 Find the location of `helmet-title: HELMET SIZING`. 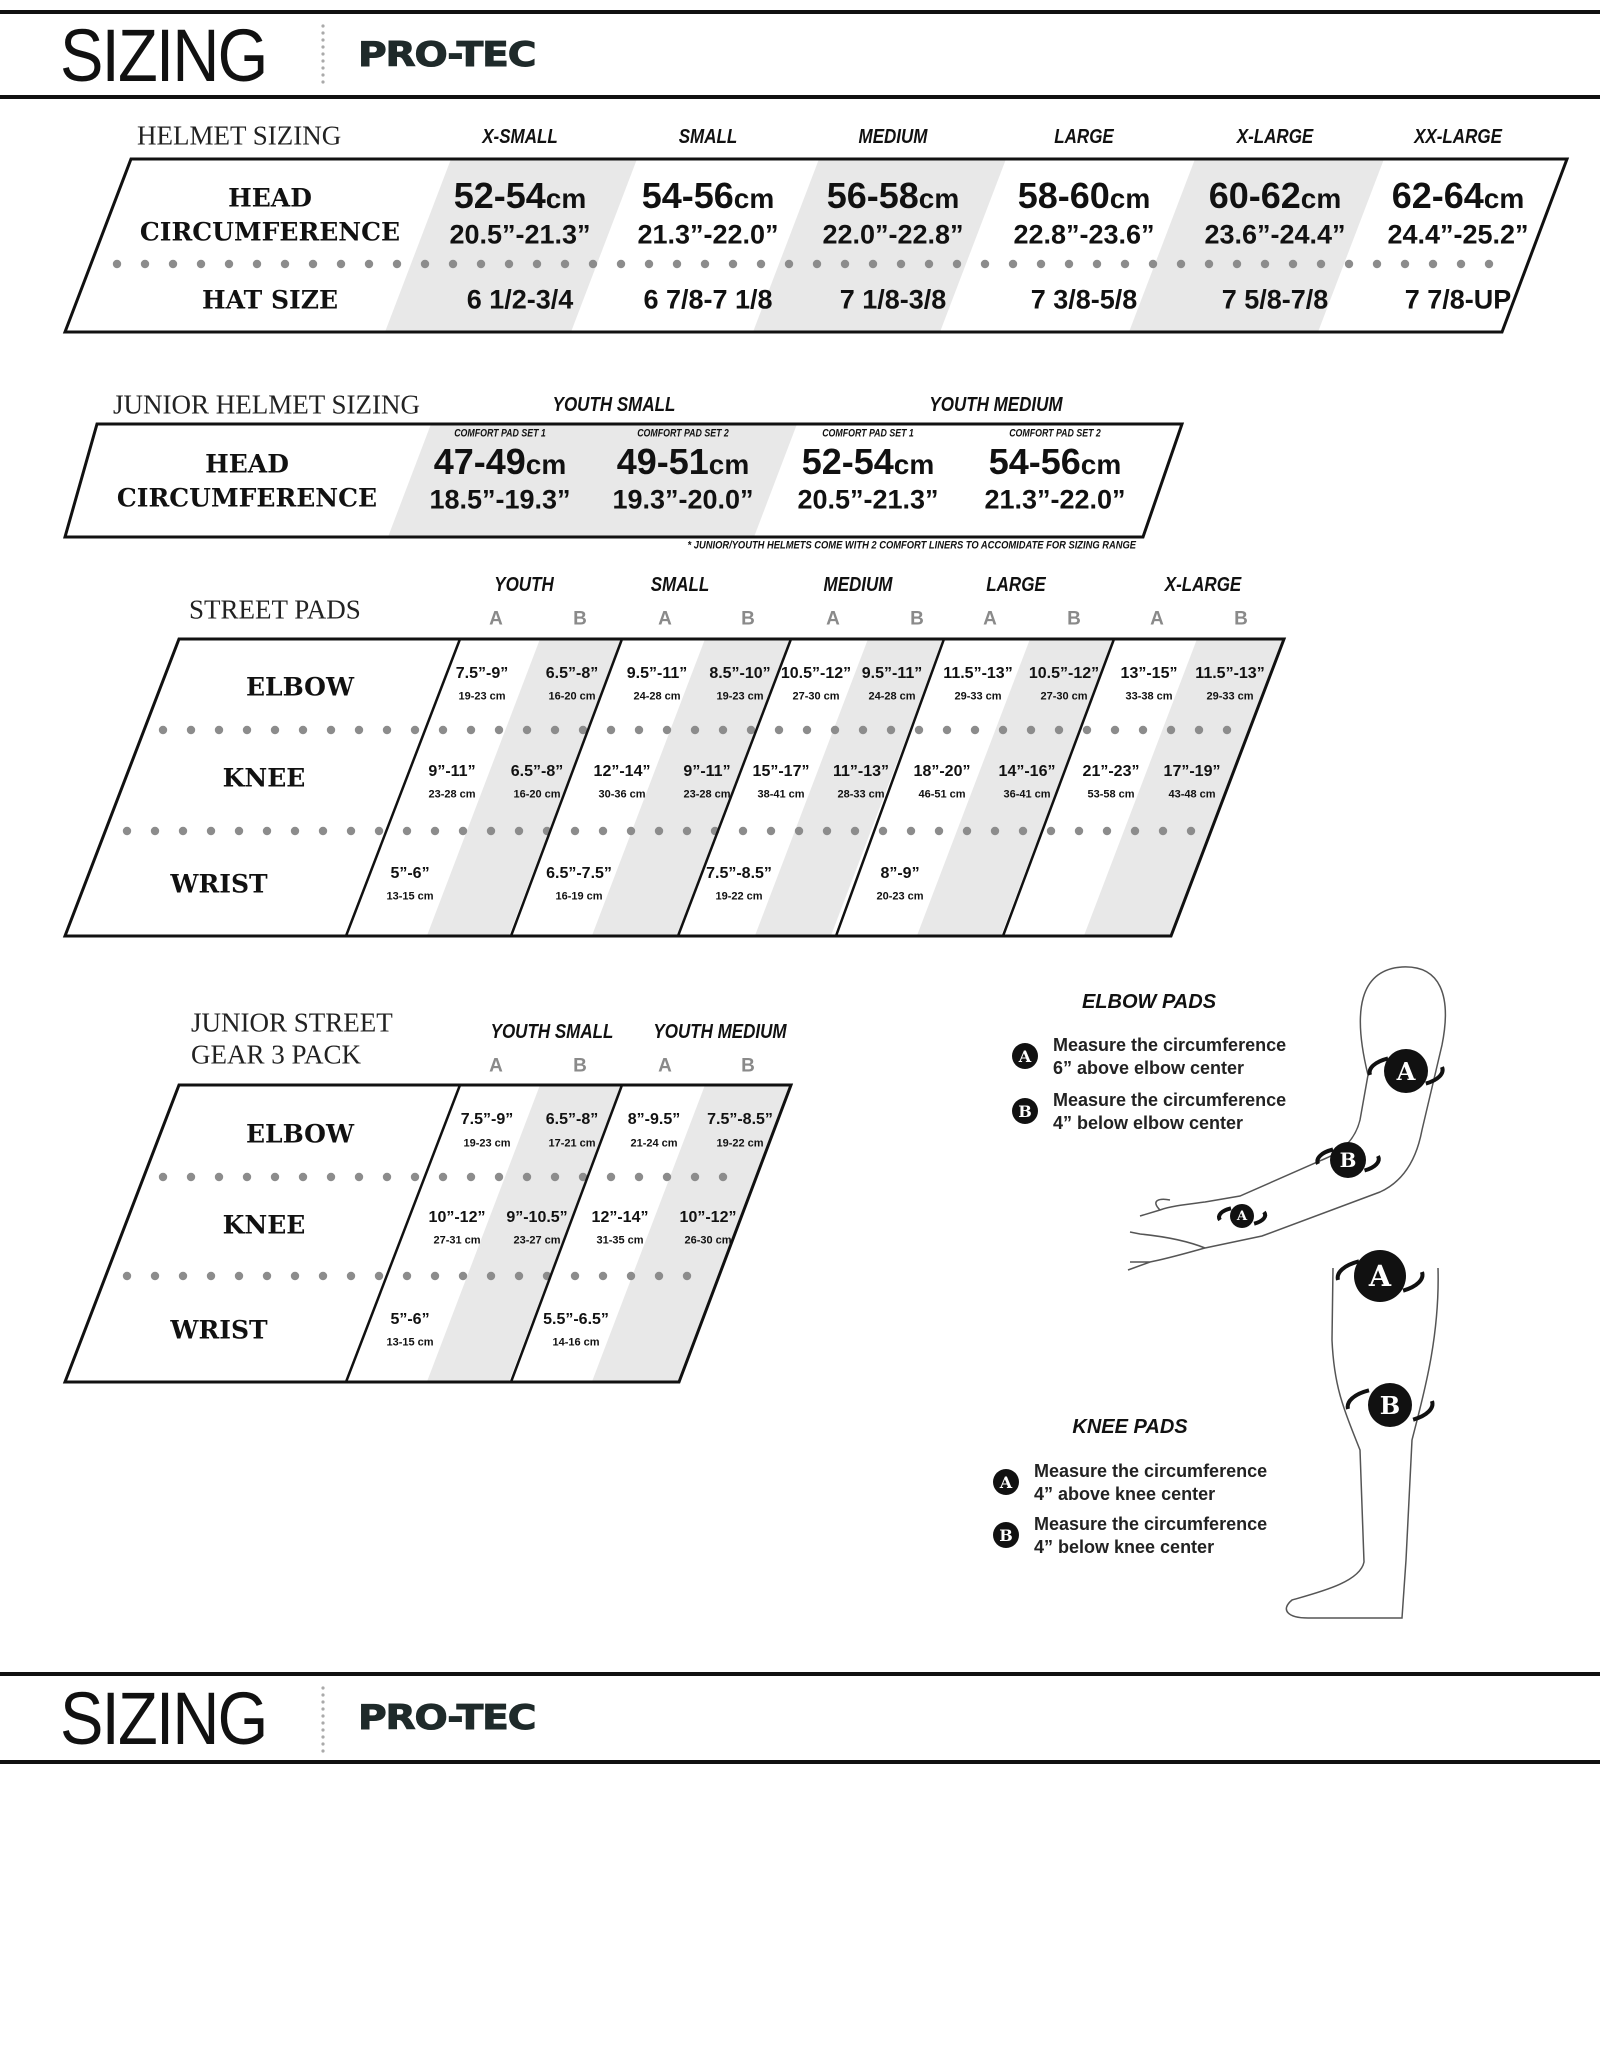

helmet-title: HELMET SIZING is located at coordinates (239, 135).